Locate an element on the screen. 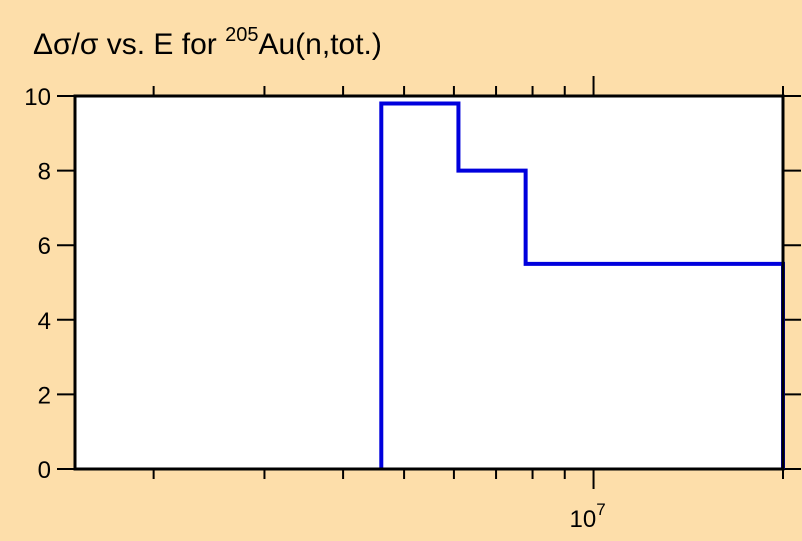 The height and width of the screenshot is (541, 802). y-tick-label: 6 is located at coordinates (44, 246).